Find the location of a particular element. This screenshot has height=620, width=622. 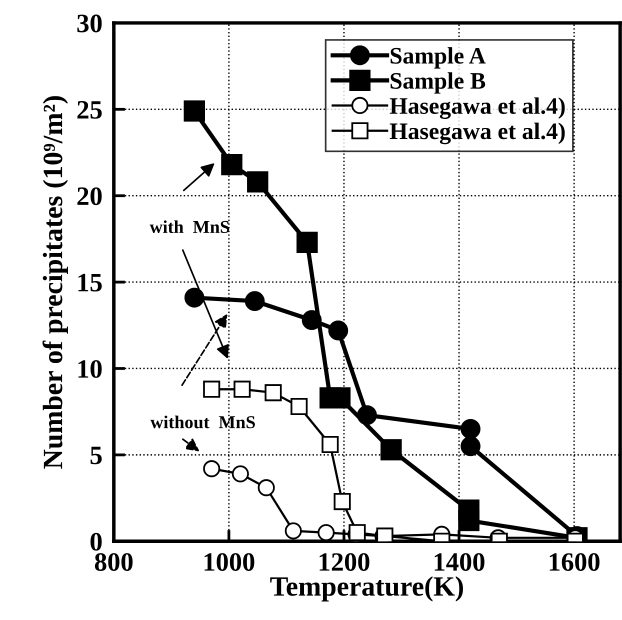

y-tick-label: 10 is located at coordinates (90, 369).